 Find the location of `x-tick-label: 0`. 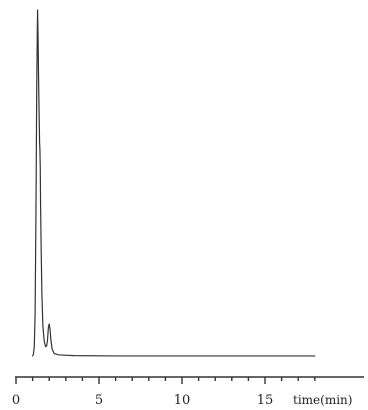

x-tick-label: 0 is located at coordinates (16, 400).